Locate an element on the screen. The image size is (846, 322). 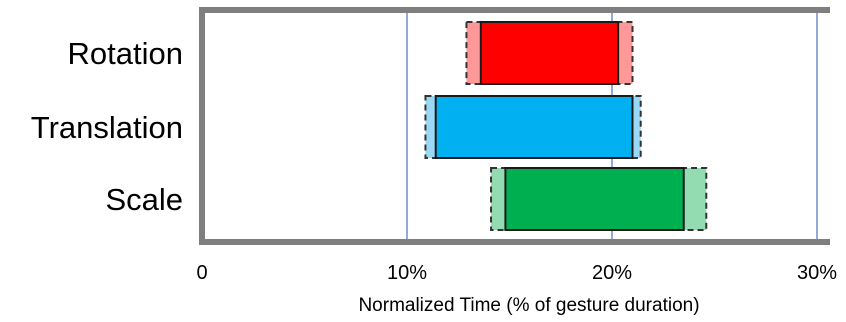
x-tick-label-30: 30% is located at coordinates (817, 273).